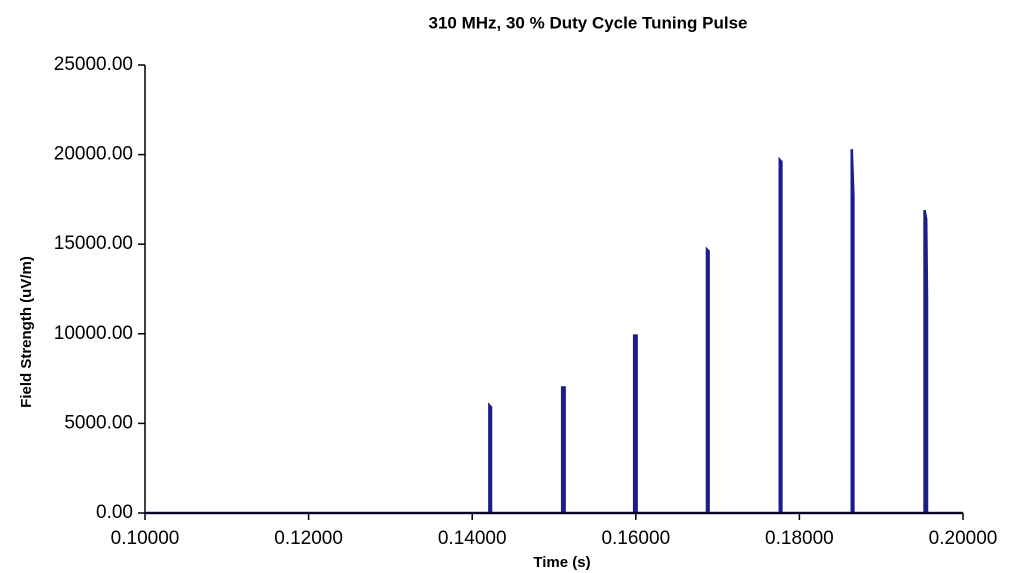  Describe the element at coordinates (114, 512) in the screenshot. I see `y-tick-label: 0.00` at that location.